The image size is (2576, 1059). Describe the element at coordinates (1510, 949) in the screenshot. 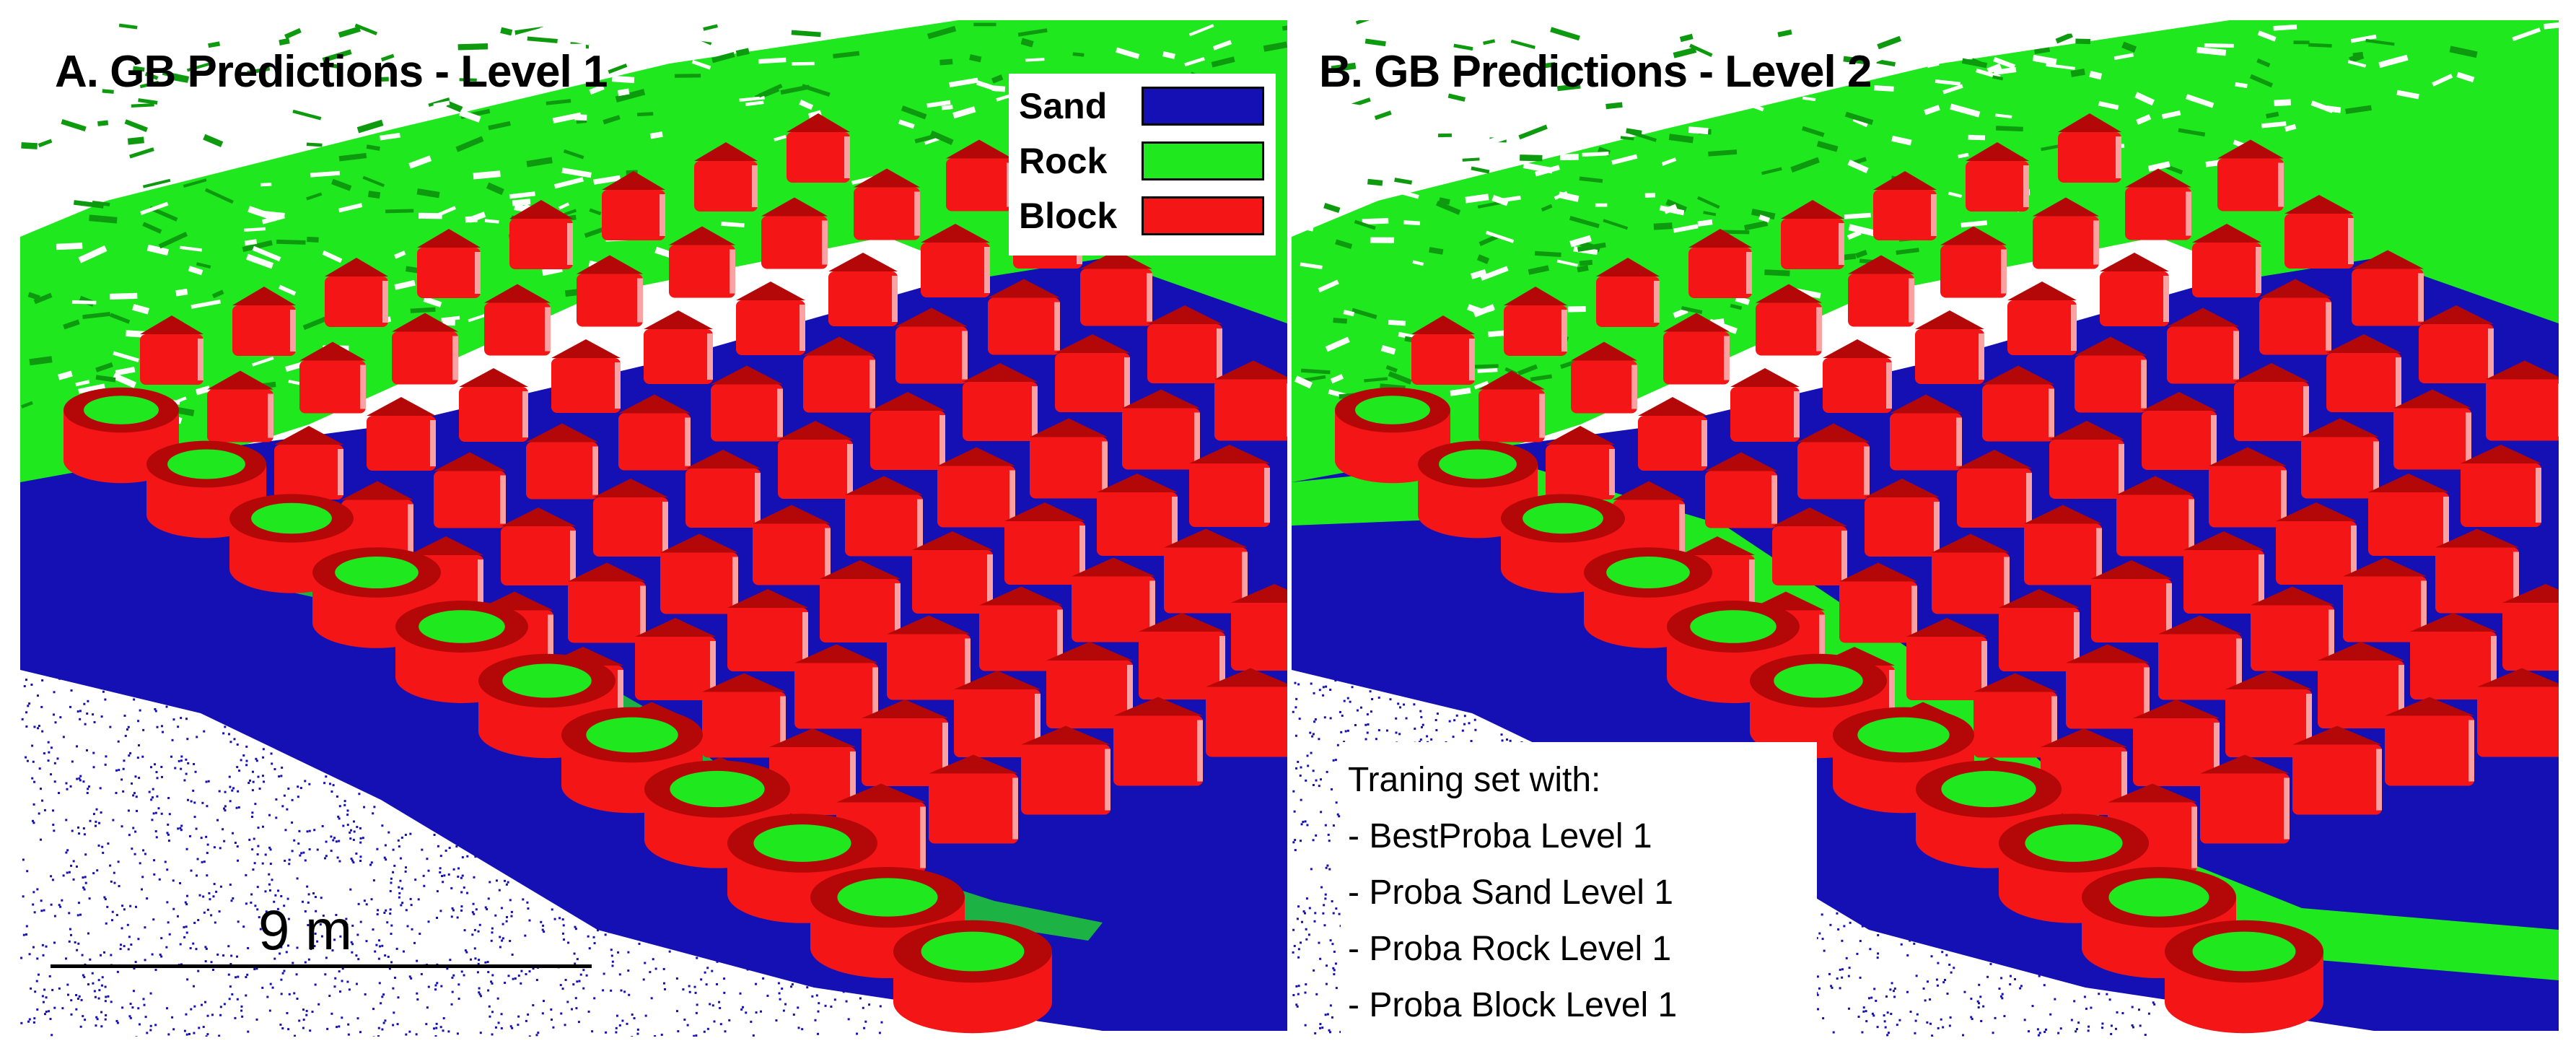

I see `note-item: - Proba Rock Level 1` at that location.